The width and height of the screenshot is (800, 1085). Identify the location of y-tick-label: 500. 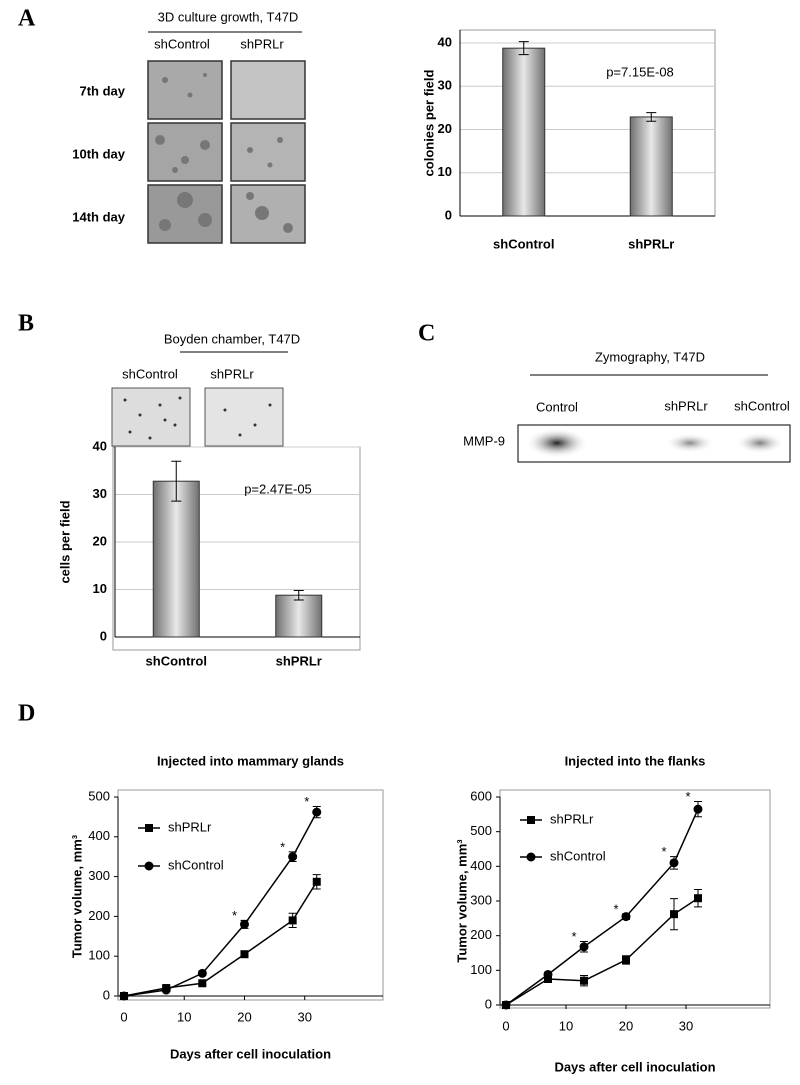
(481, 830).